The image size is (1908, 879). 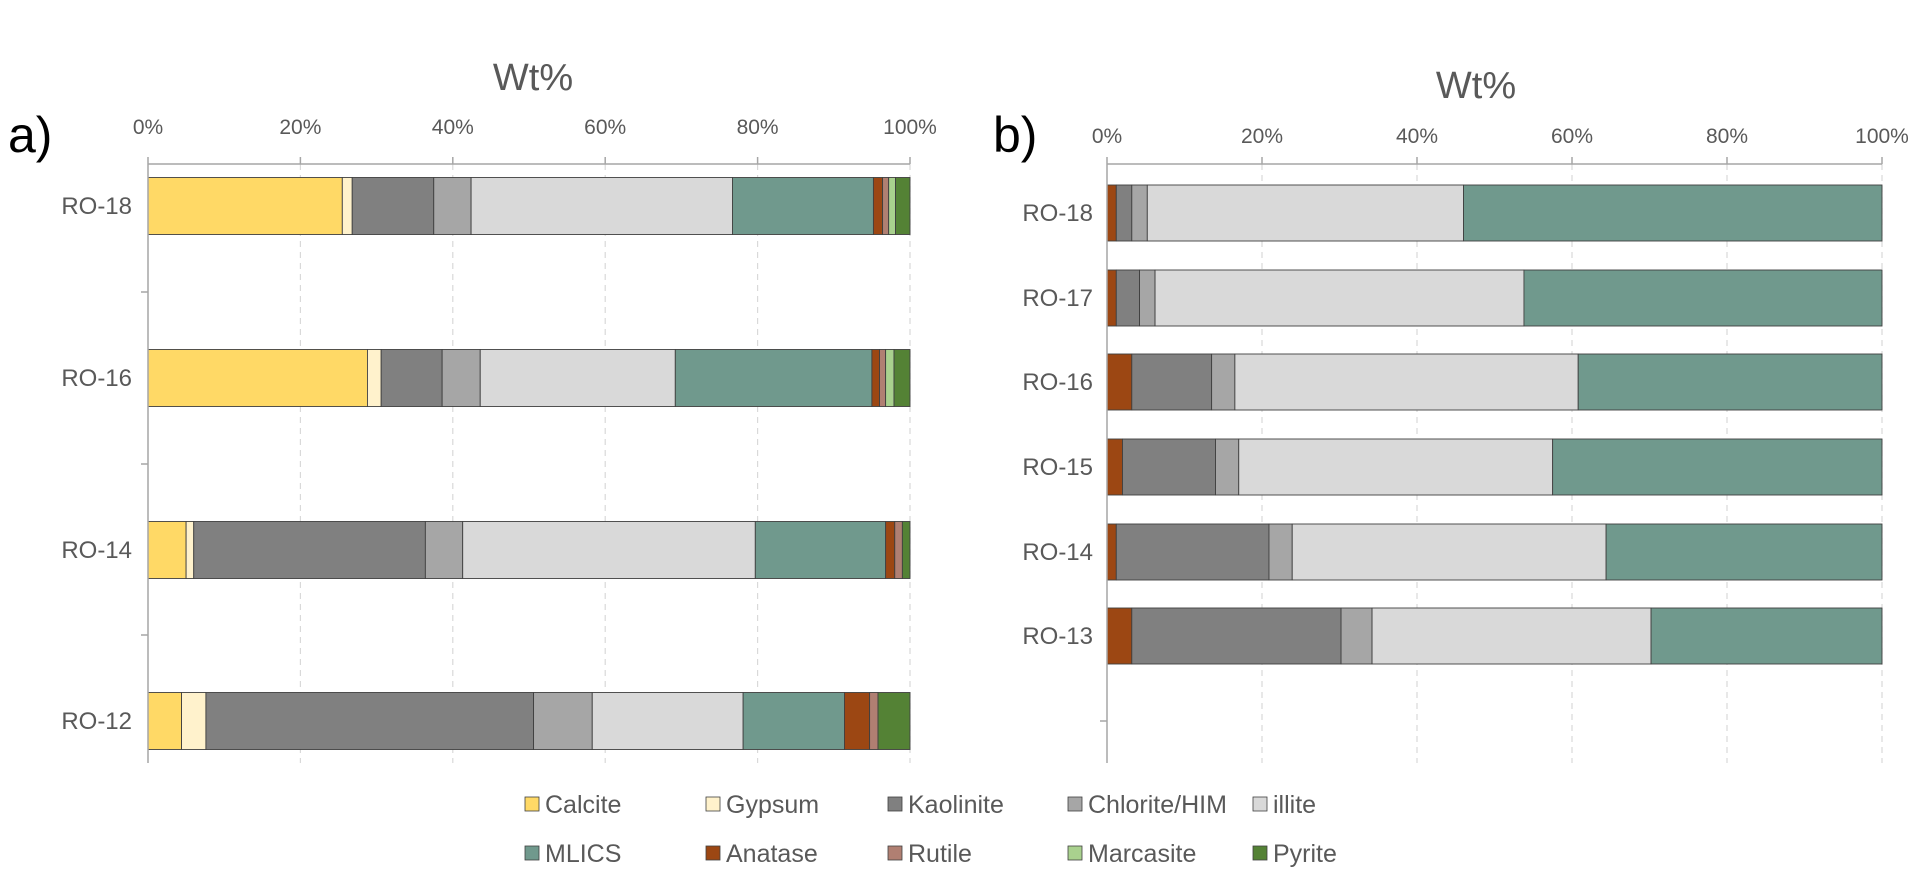 What do you see at coordinates (1476, 86) in the screenshot?
I see `panel-b-title: Wt%` at bounding box center [1476, 86].